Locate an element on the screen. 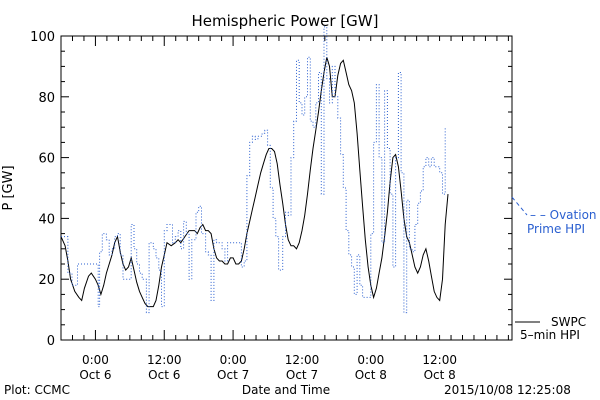 The height and width of the screenshot is (400, 600). legend-ovation-line1: – – Ovation is located at coordinates (563, 215).